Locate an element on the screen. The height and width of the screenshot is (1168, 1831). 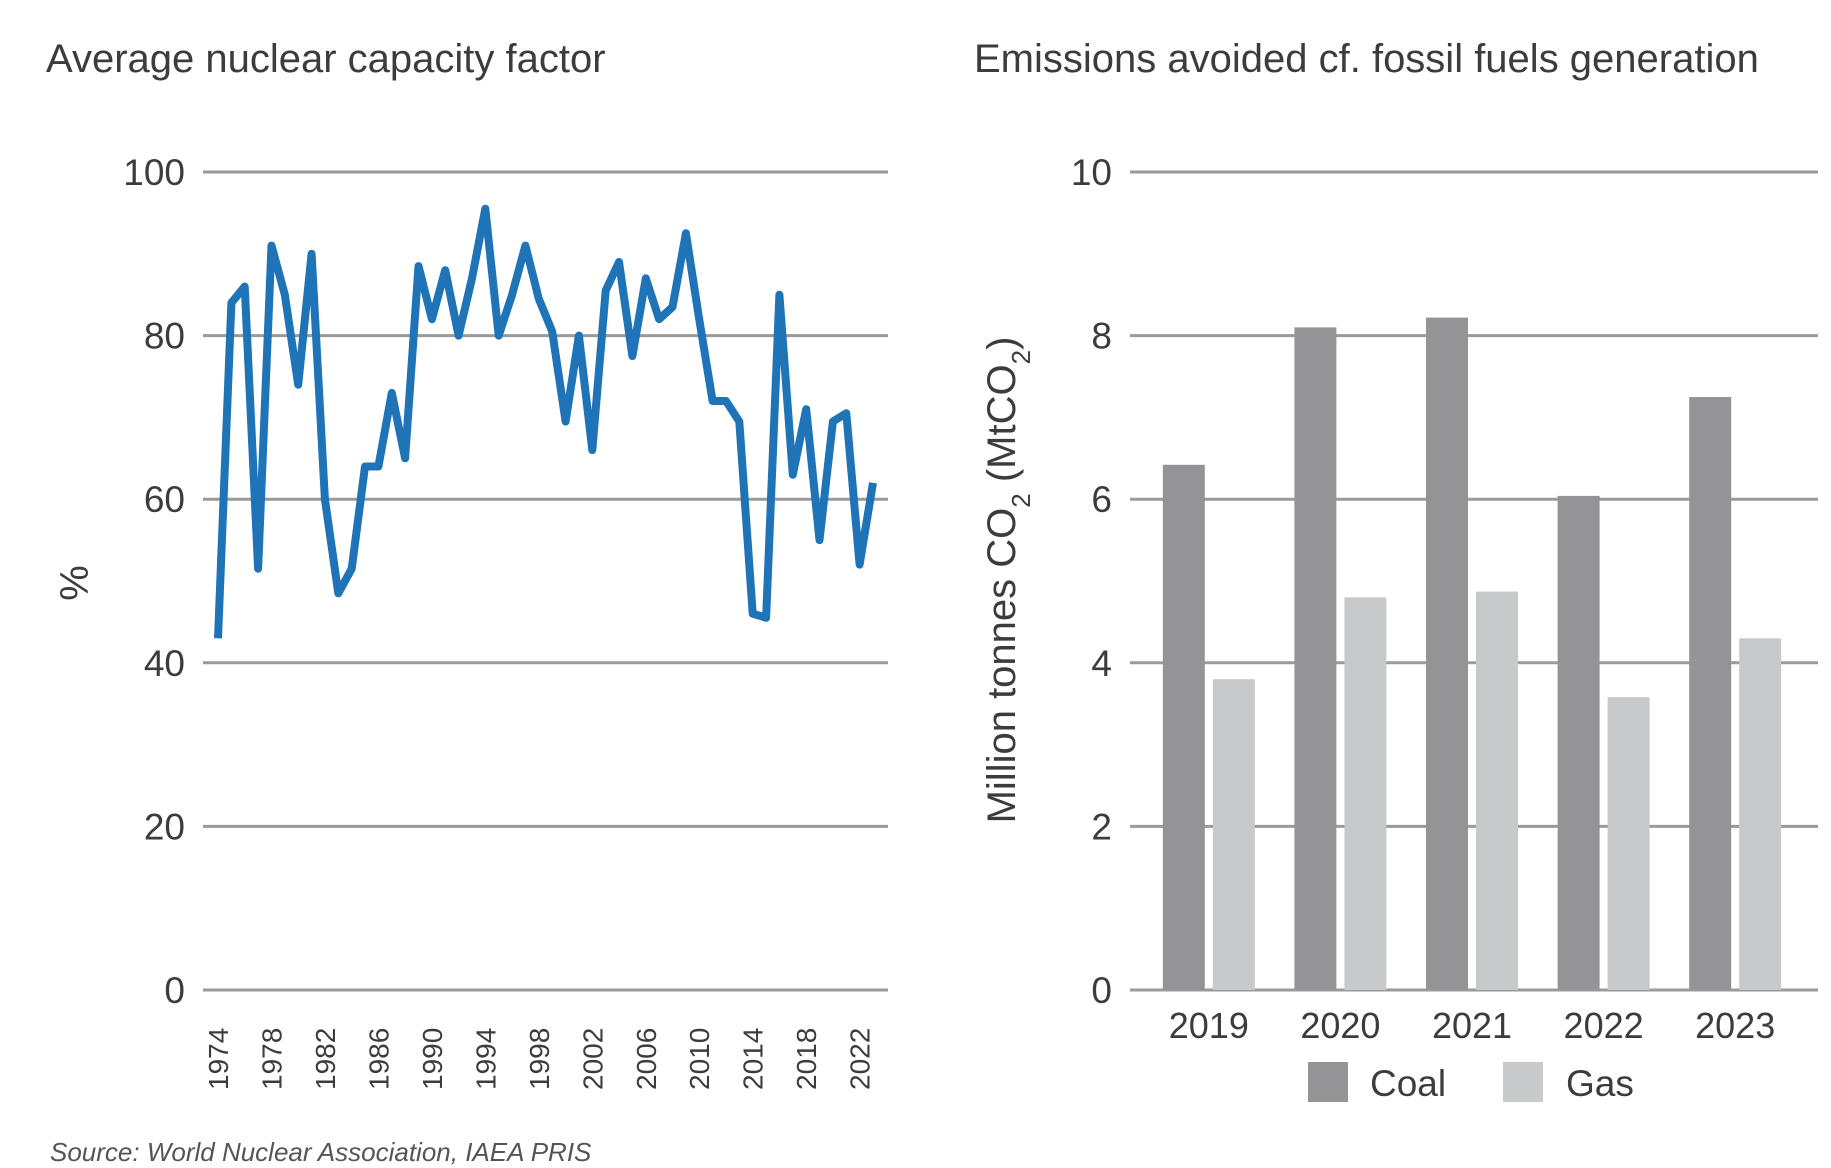
bar-chart-y-axis-label: Million tonnes CO2 (MtCO2) is located at coordinates (1008, 580).